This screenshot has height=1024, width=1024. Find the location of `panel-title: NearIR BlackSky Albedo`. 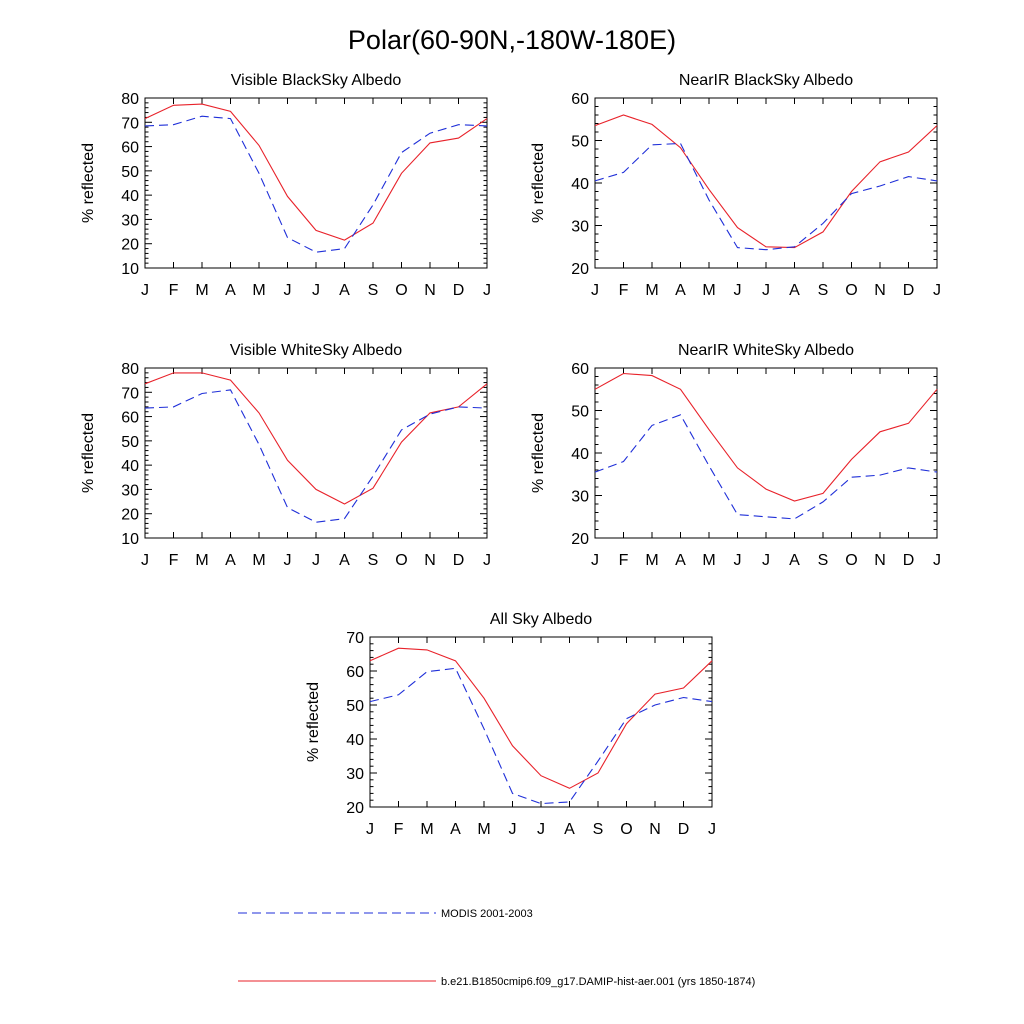

panel-title: NearIR BlackSky Albedo is located at coordinates (766, 80).